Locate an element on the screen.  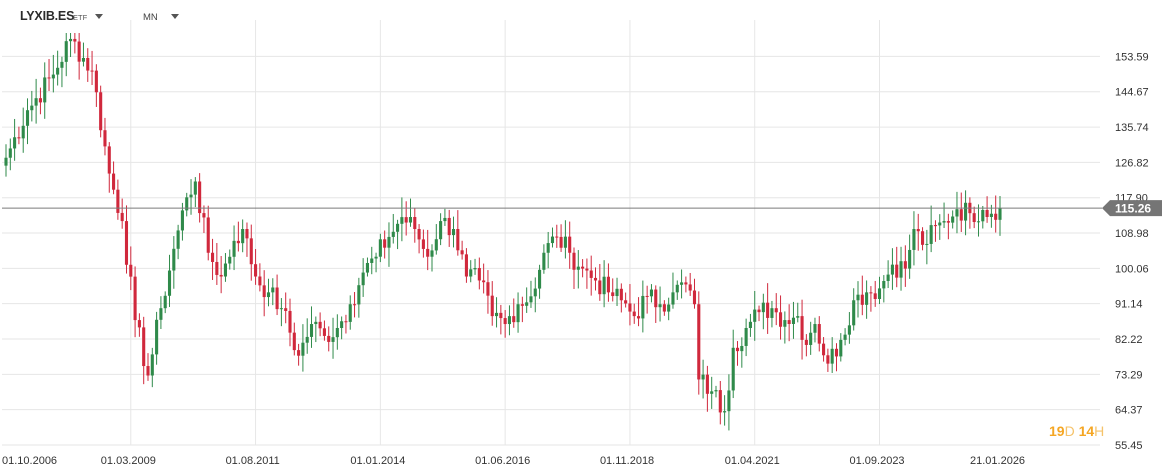
countdown-days: 19 is located at coordinates (1057, 431).